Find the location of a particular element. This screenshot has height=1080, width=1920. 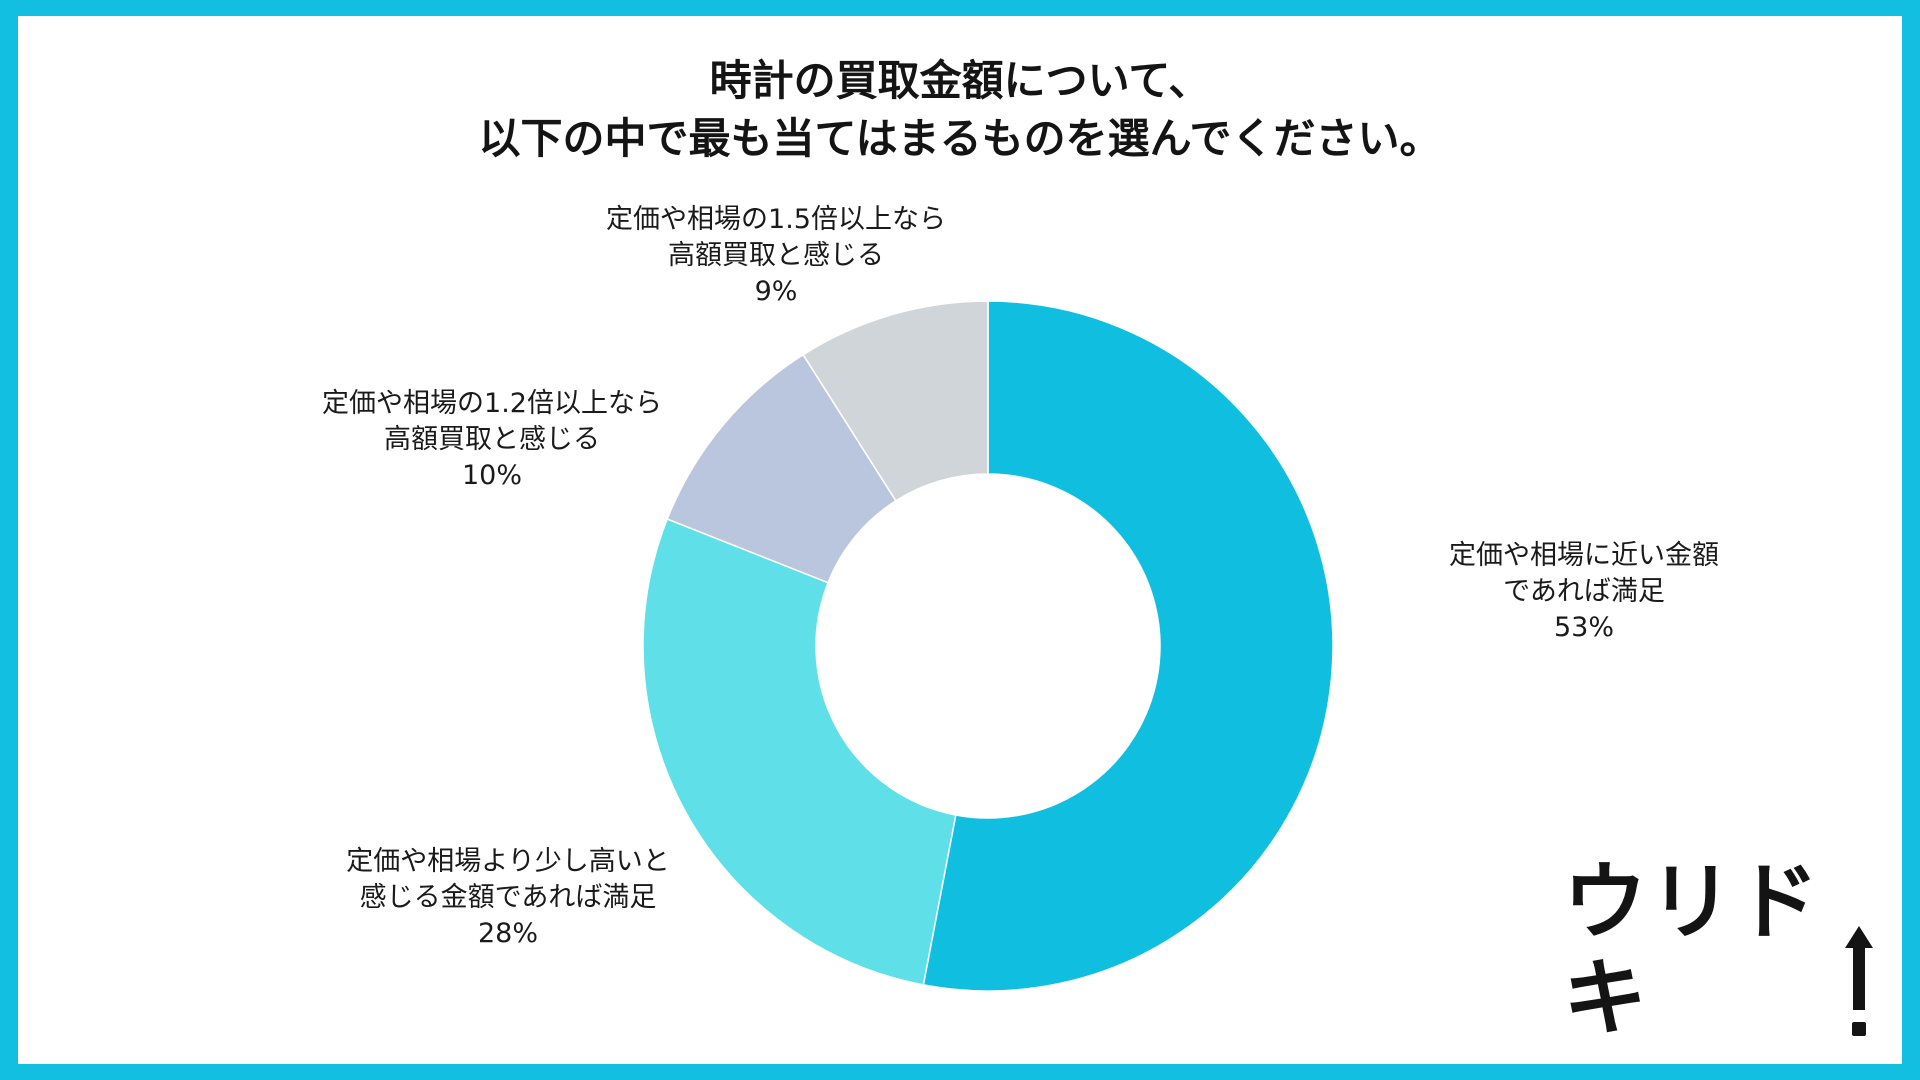

slice-label-28: 定価や相場より少し高いと 感じる金額であれば満足 28% is located at coordinates (508, 898).